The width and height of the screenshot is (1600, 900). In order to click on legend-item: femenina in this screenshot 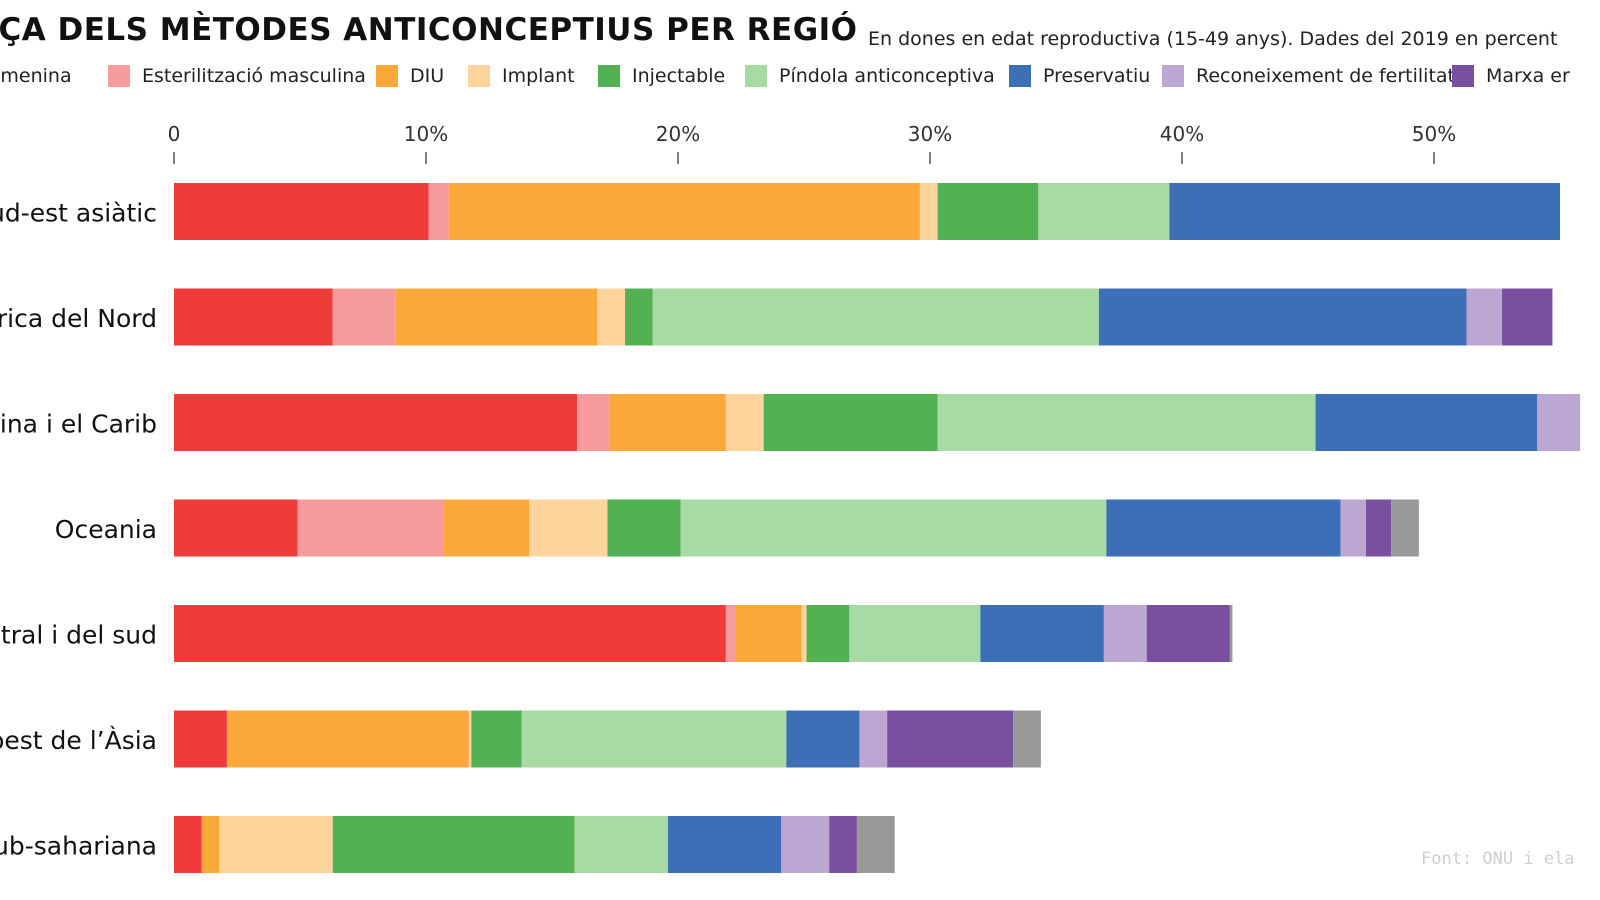, I will do `click(36, 76)`.